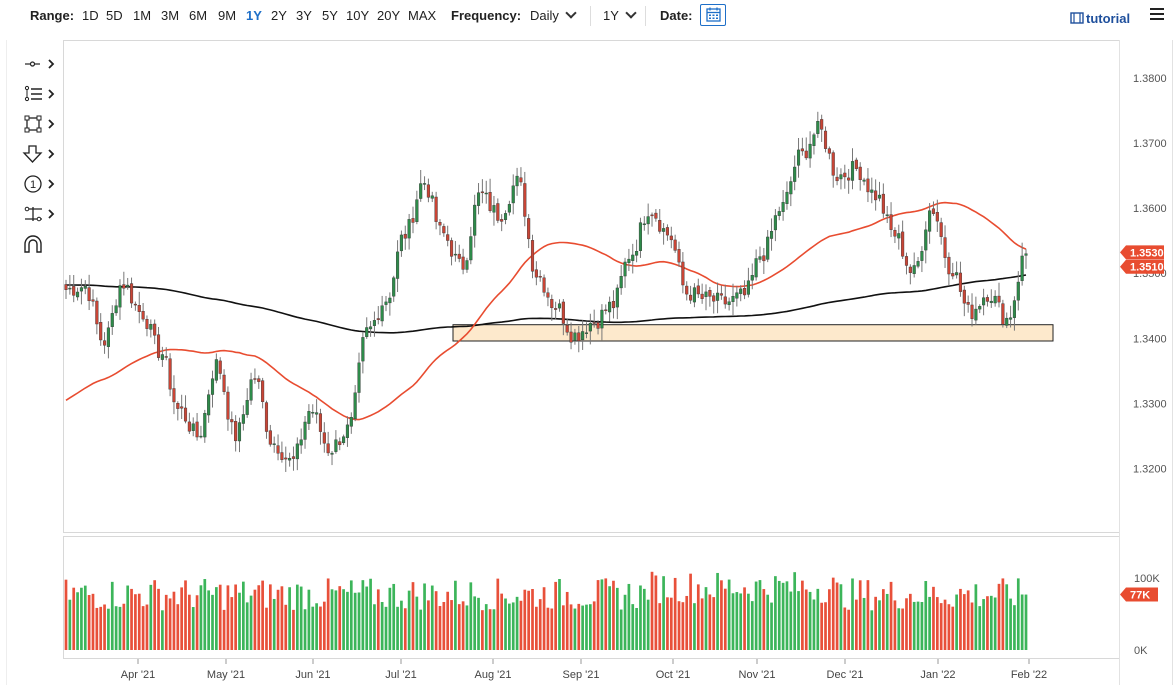  What do you see at coordinates (1142, 423) in the screenshot?
I see `price-tags: 1.3530 1.3510 77K` at bounding box center [1142, 423].